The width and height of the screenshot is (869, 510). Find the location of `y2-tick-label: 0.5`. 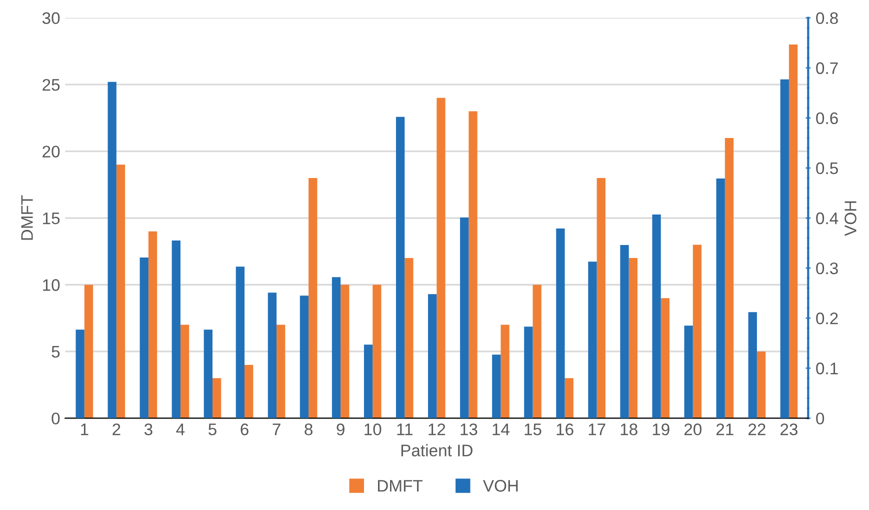

y2-tick-label: 0.5 is located at coordinates (827, 168).